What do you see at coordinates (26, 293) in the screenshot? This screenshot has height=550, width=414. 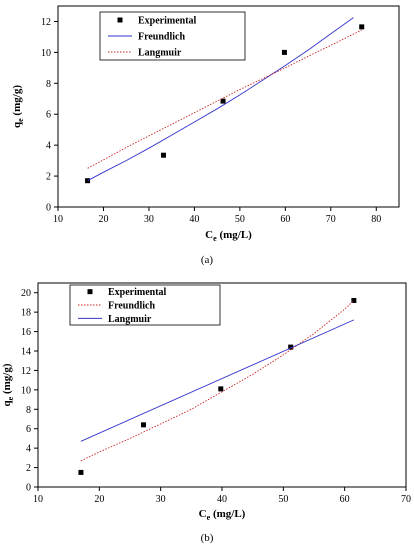 I see `y-tick-label: 20` at bounding box center [26, 293].